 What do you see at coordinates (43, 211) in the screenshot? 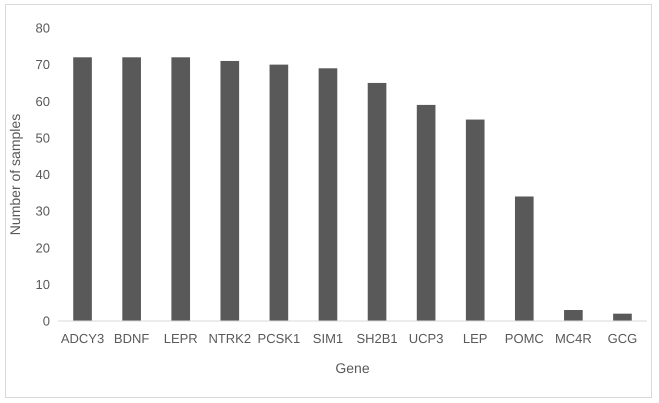
I see `y-tick-label: 30` at bounding box center [43, 211].